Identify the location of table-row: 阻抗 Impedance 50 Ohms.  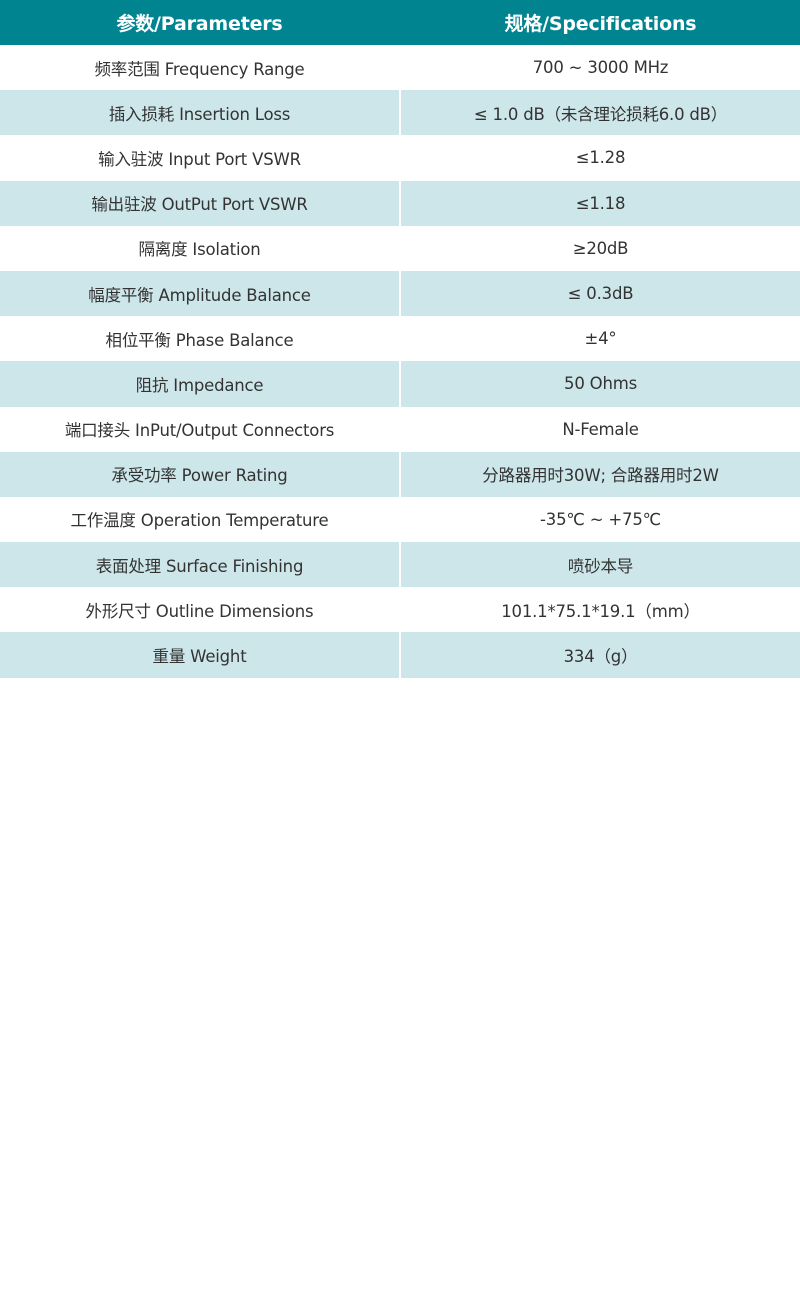
(400, 384).